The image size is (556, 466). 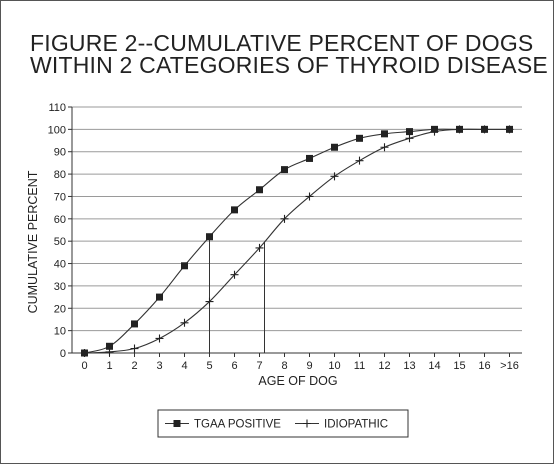 What do you see at coordinates (109, 366) in the screenshot?
I see `x-tick-label: 1` at bounding box center [109, 366].